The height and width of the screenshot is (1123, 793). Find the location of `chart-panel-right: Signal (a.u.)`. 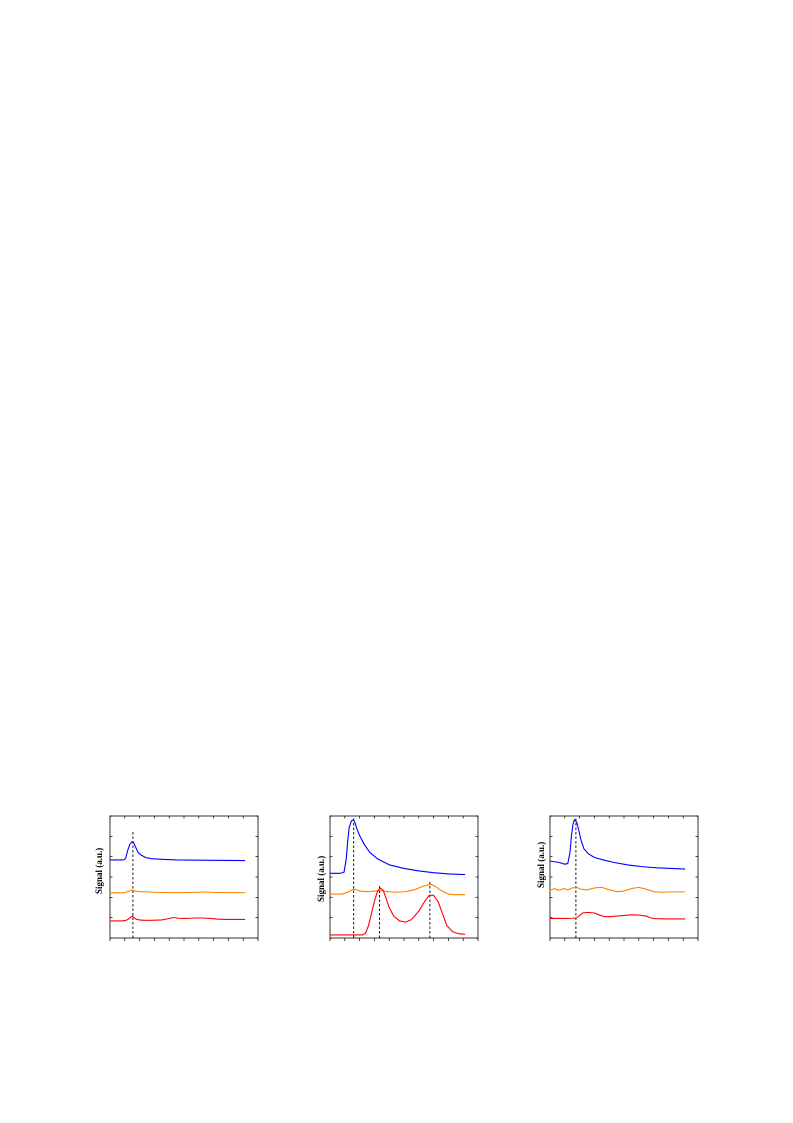

chart-panel-right: Signal (a.u.) is located at coordinates (618, 876).